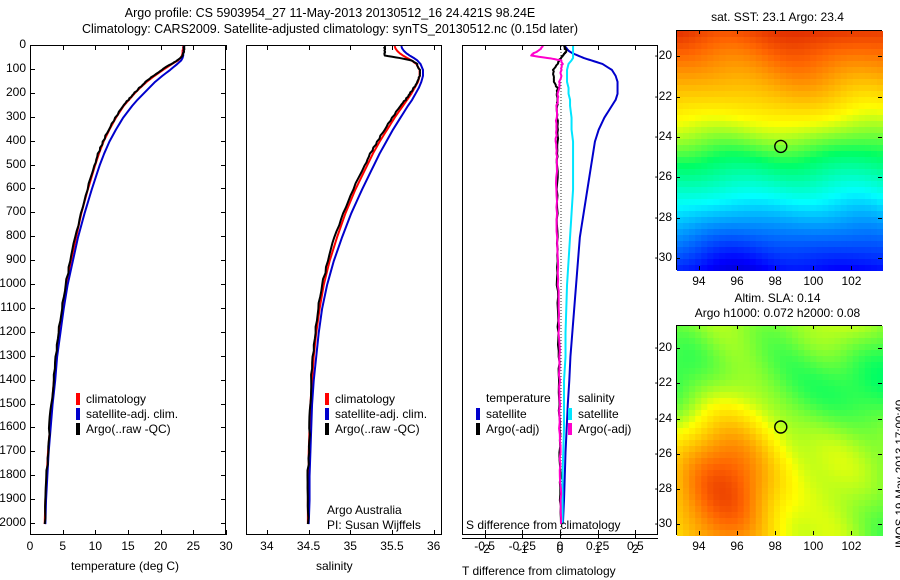  What do you see at coordinates (114, 285) in the screenshot?
I see `temperature-profile-curves` at bounding box center [114, 285].